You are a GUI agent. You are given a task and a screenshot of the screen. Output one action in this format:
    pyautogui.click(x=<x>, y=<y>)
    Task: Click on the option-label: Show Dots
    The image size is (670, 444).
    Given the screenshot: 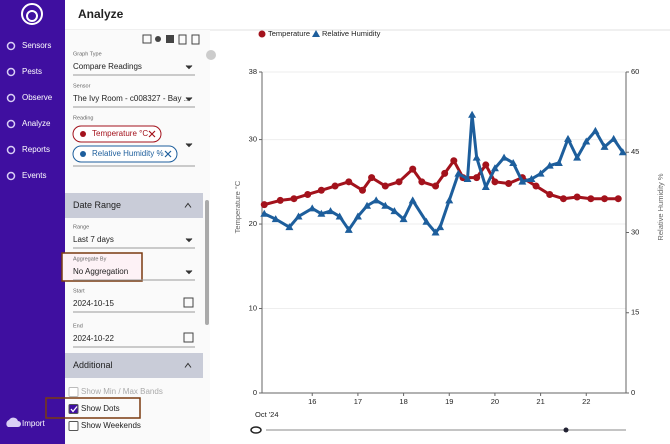 What is the action you would take?
    pyautogui.click(x=100, y=408)
    